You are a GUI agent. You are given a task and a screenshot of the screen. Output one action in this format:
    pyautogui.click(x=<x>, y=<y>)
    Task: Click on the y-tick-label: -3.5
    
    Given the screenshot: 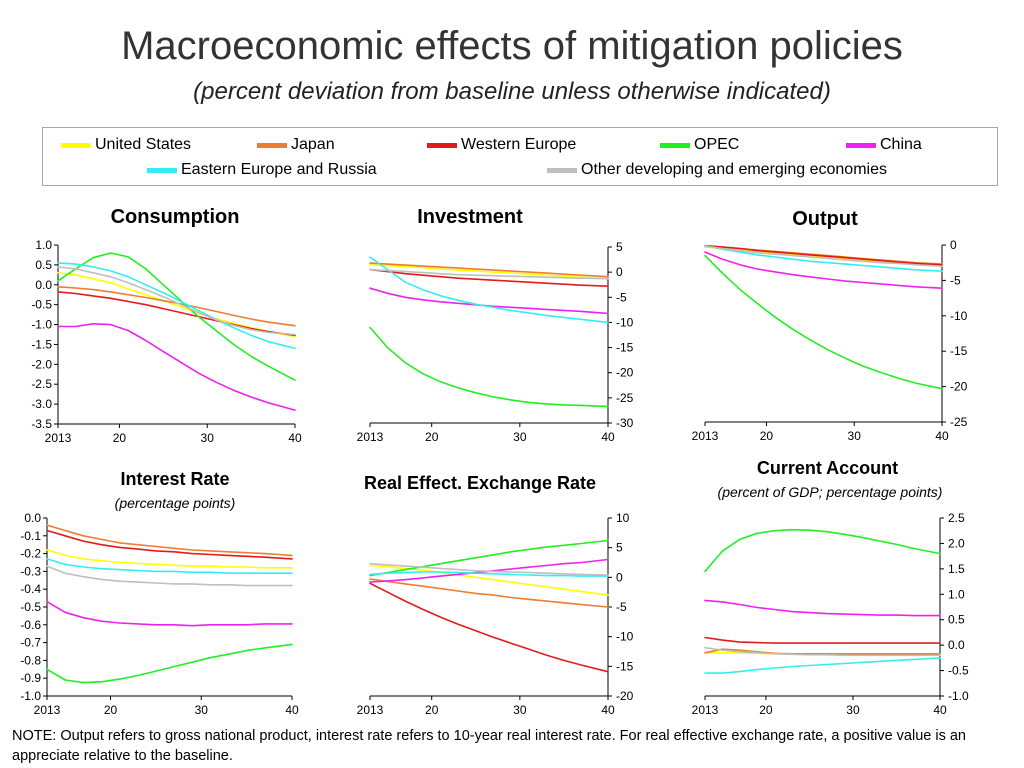 What is the action you would take?
    pyautogui.click(x=41, y=424)
    